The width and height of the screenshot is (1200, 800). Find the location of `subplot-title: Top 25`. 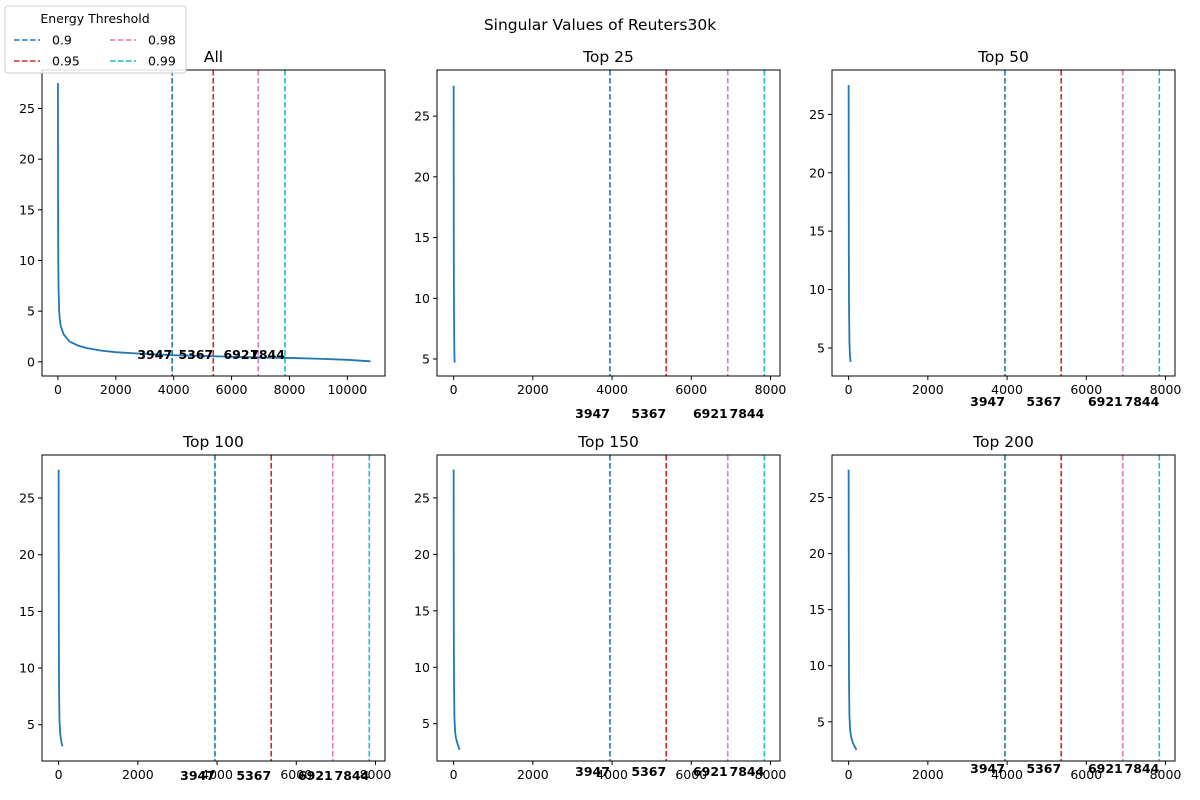

subplot-title: Top 25 is located at coordinates (608, 57).